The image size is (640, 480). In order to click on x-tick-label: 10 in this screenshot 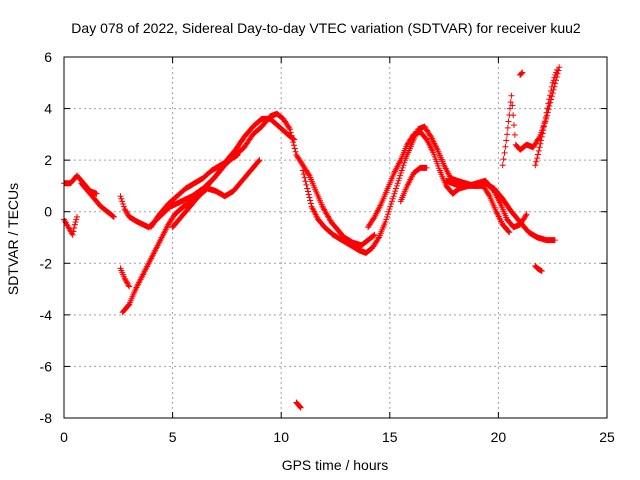, I will do `click(281, 437)`.